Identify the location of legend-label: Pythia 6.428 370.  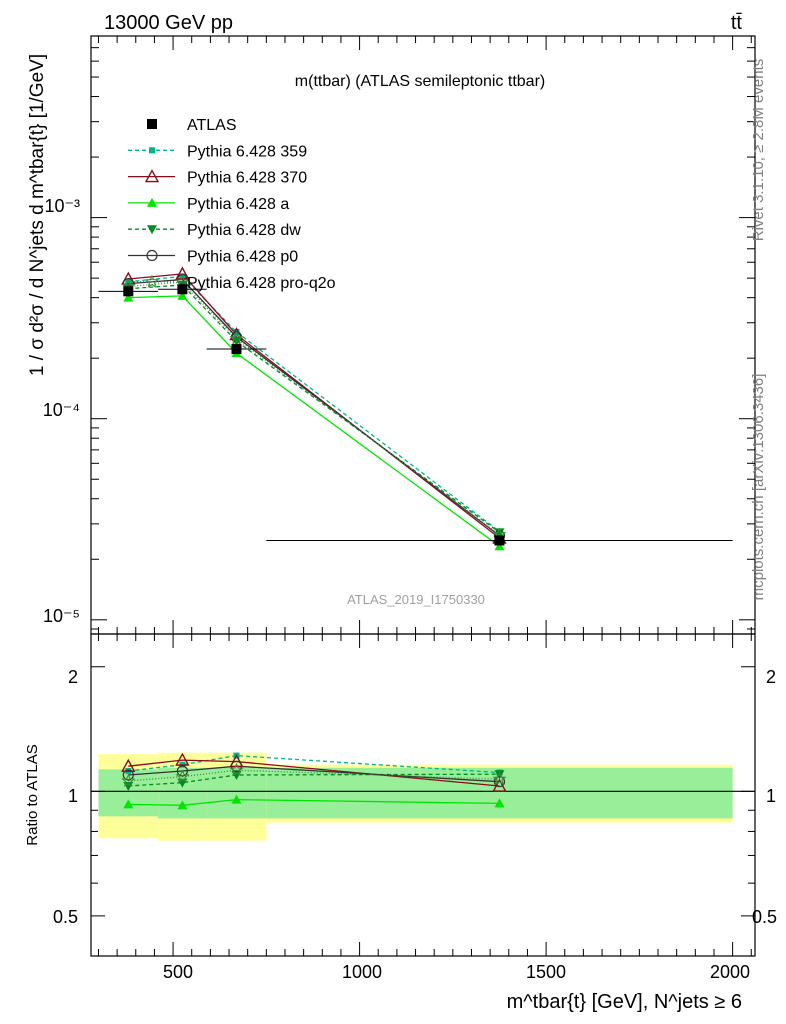
(247, 178).